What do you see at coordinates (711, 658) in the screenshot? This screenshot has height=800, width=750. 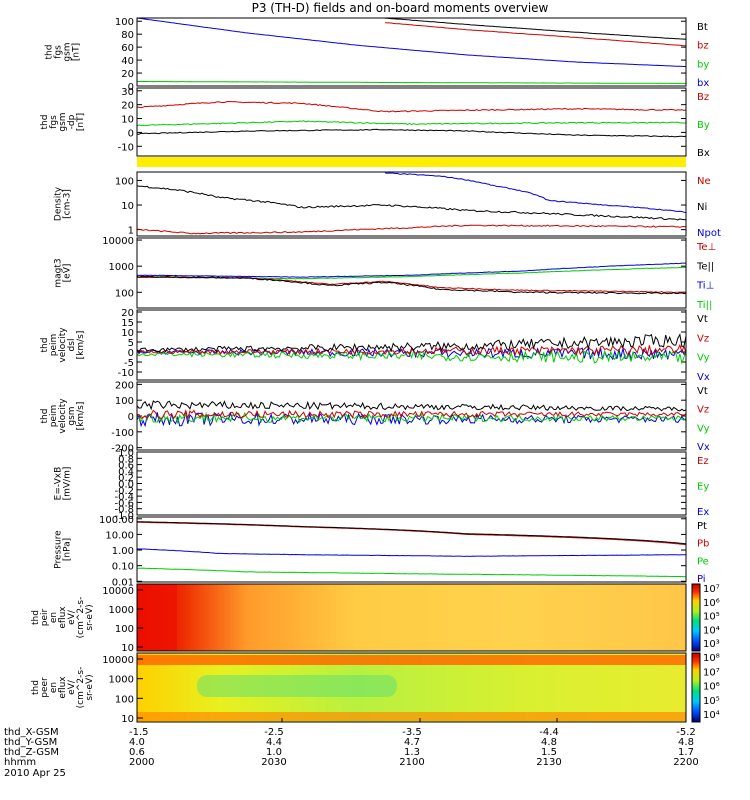 I see `colorbar-label: 10⁸` at bounding box center [711, 658].